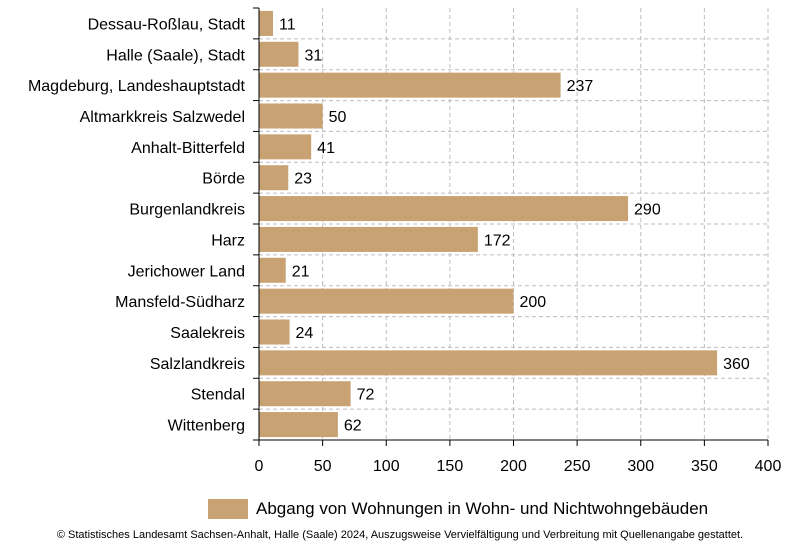  I want to click on x-tick-label: 0, so click(259, 466).